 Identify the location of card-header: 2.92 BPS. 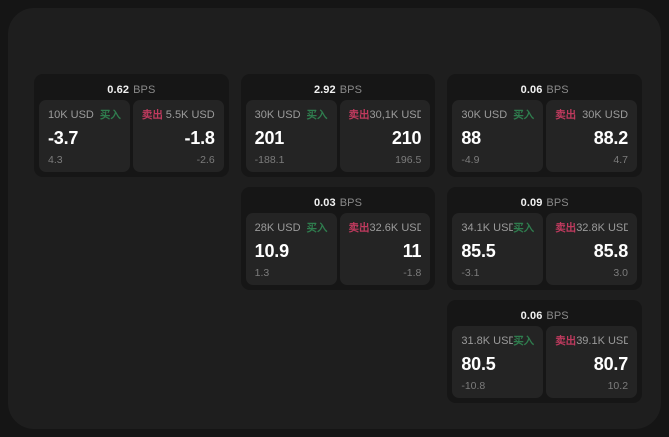
(338, 89).